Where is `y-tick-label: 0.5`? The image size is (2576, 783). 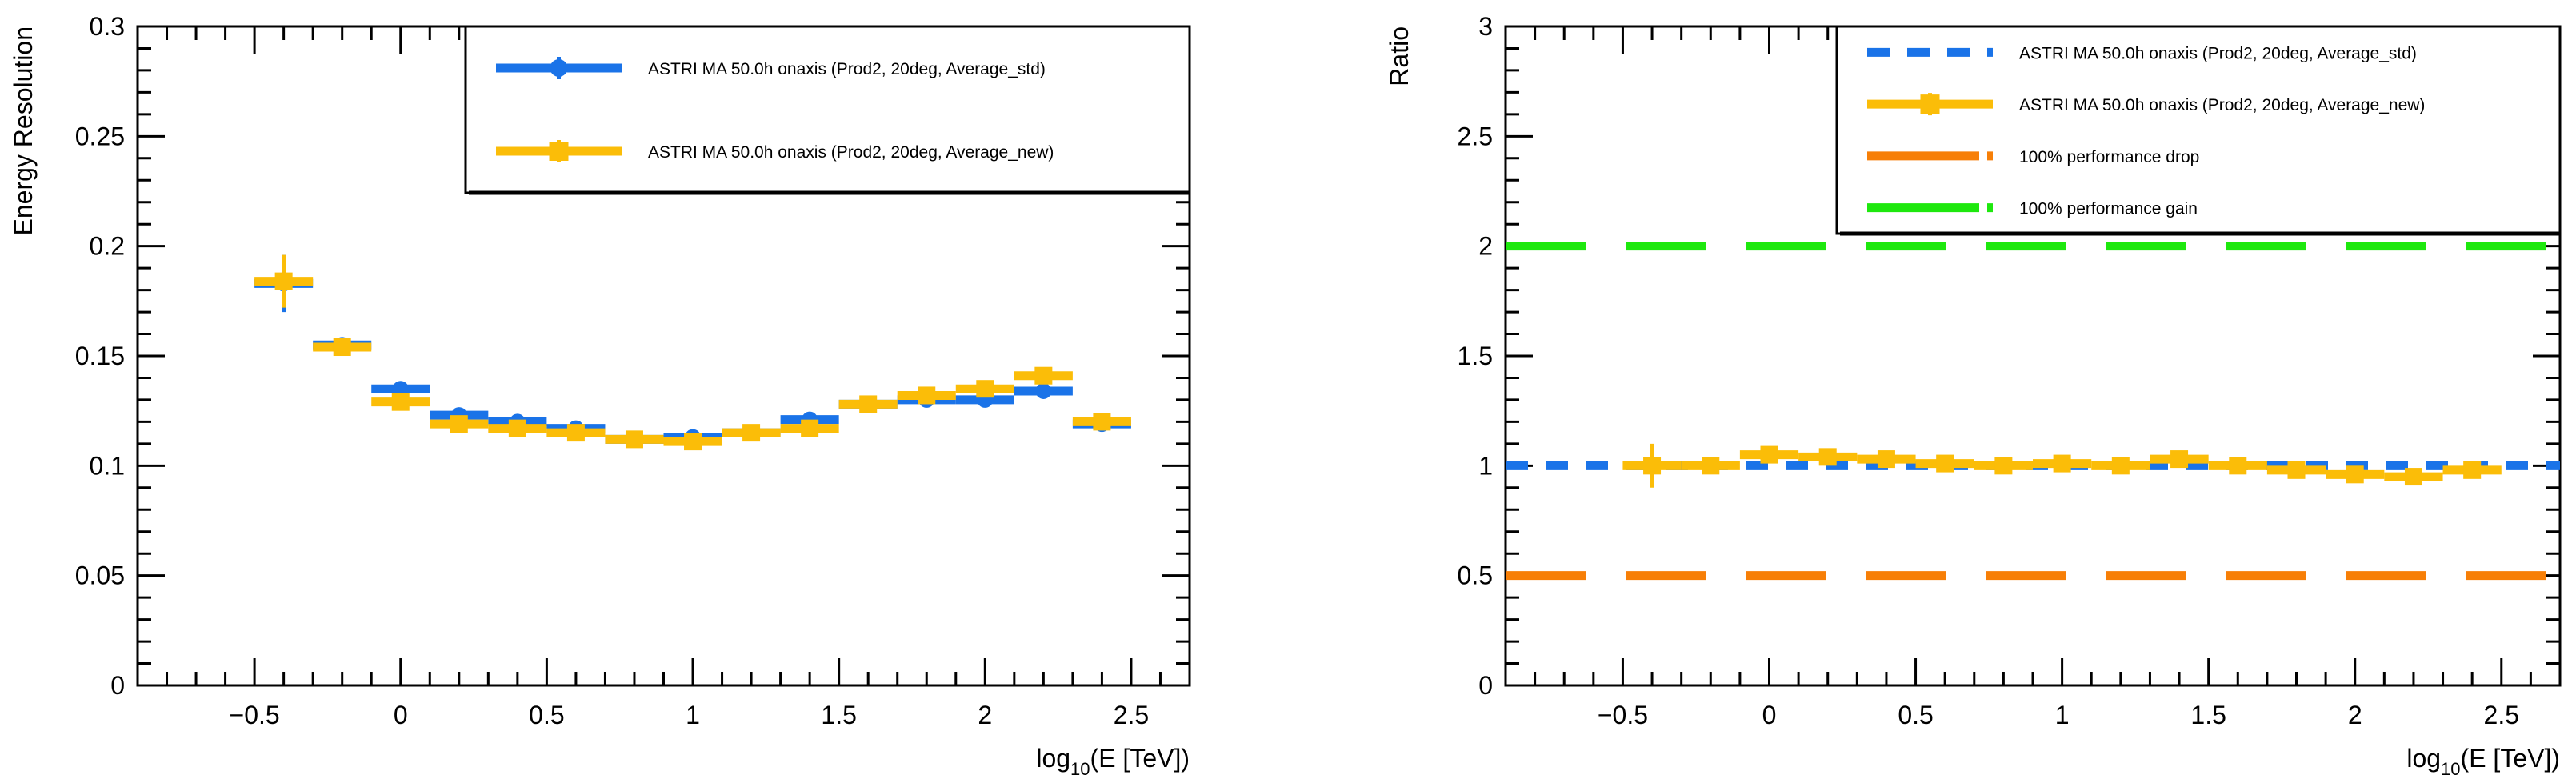 y-tick-label: 0.5 is located at coordinates (1475, 575).